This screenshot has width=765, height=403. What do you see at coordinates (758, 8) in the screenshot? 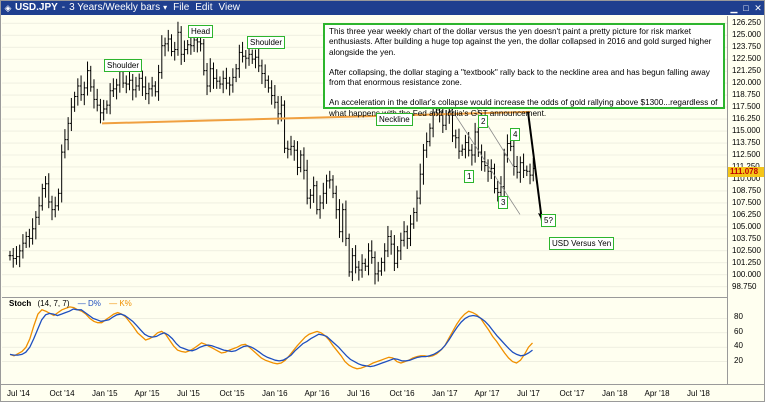
I see `close-icon: ✕` at bounding box center [758, 8].